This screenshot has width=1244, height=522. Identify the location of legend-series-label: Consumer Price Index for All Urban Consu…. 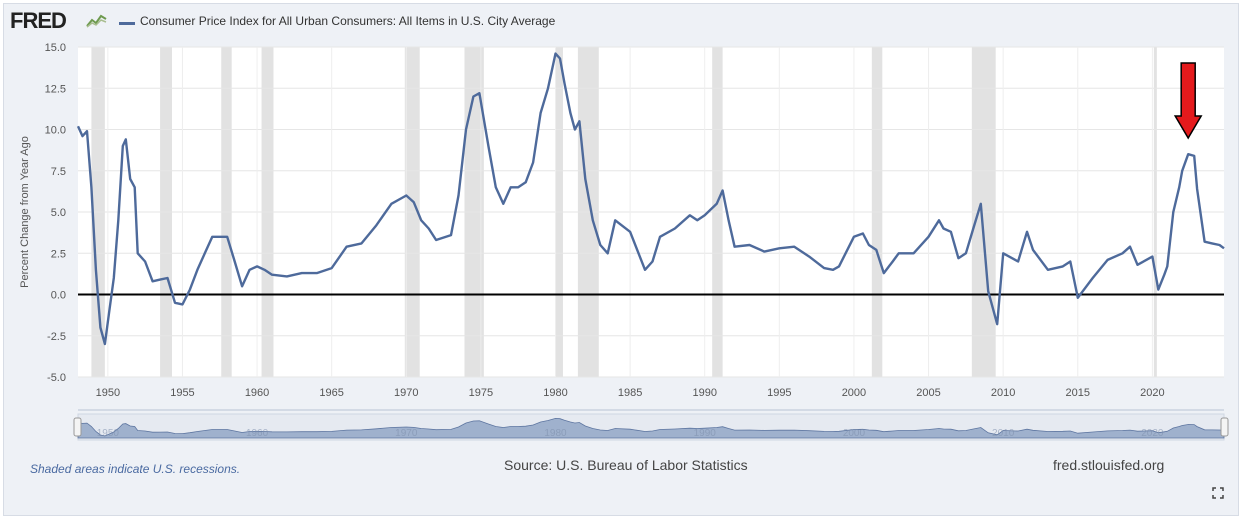
(348, 21).